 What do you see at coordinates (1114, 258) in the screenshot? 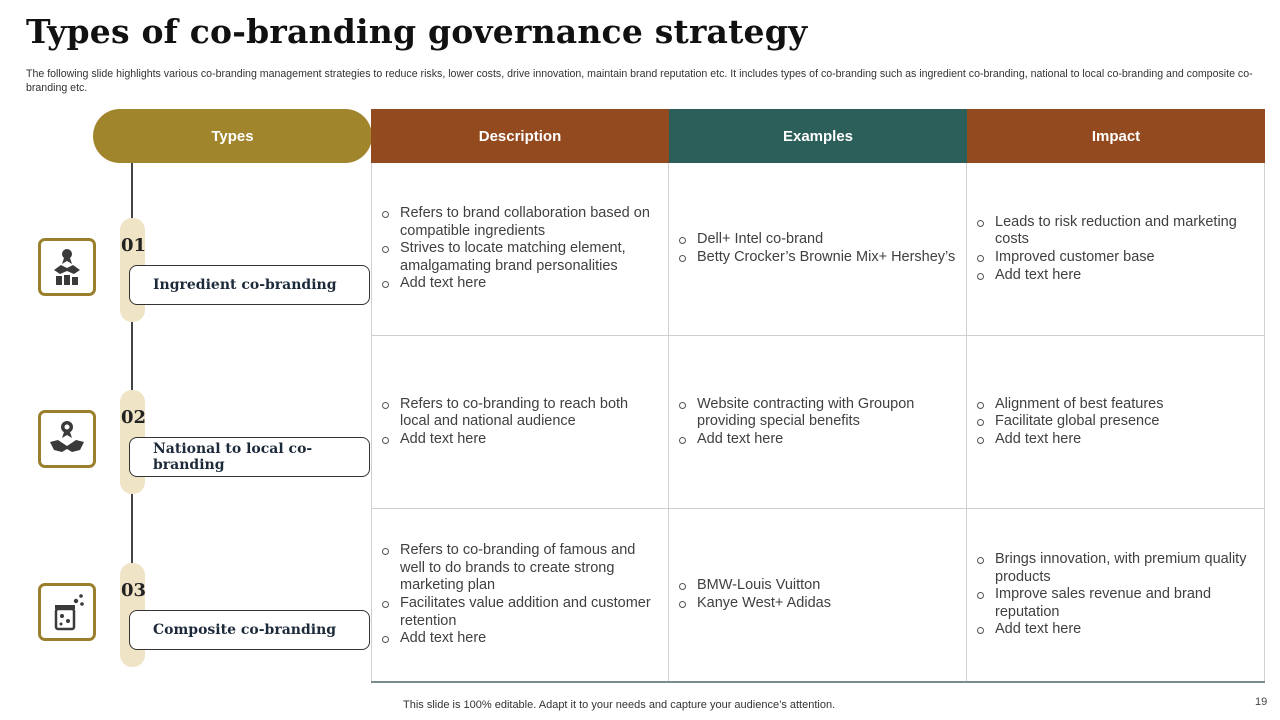
I see `impact-bullet: Improved customer base` at bounding box center [1114, 258].